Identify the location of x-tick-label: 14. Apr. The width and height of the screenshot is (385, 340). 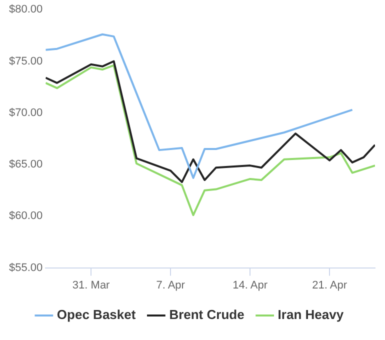
(250, 285).